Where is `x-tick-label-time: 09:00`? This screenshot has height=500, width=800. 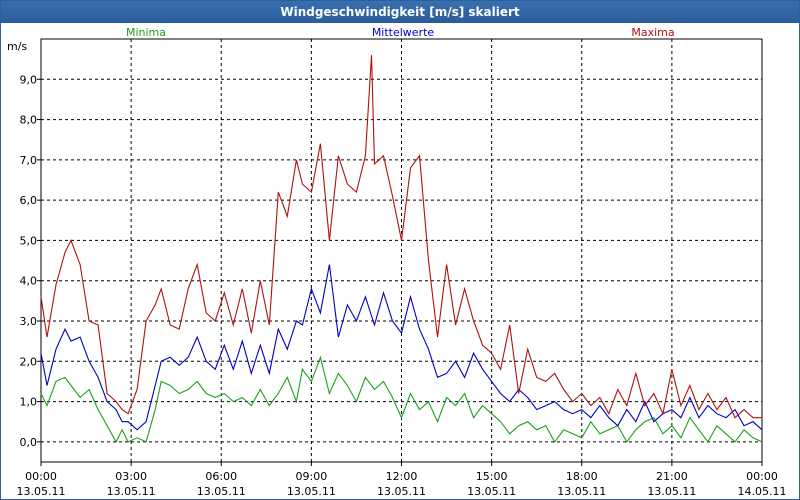 x-tick-label-time: 09:00 is located at coordinates (312, 476).